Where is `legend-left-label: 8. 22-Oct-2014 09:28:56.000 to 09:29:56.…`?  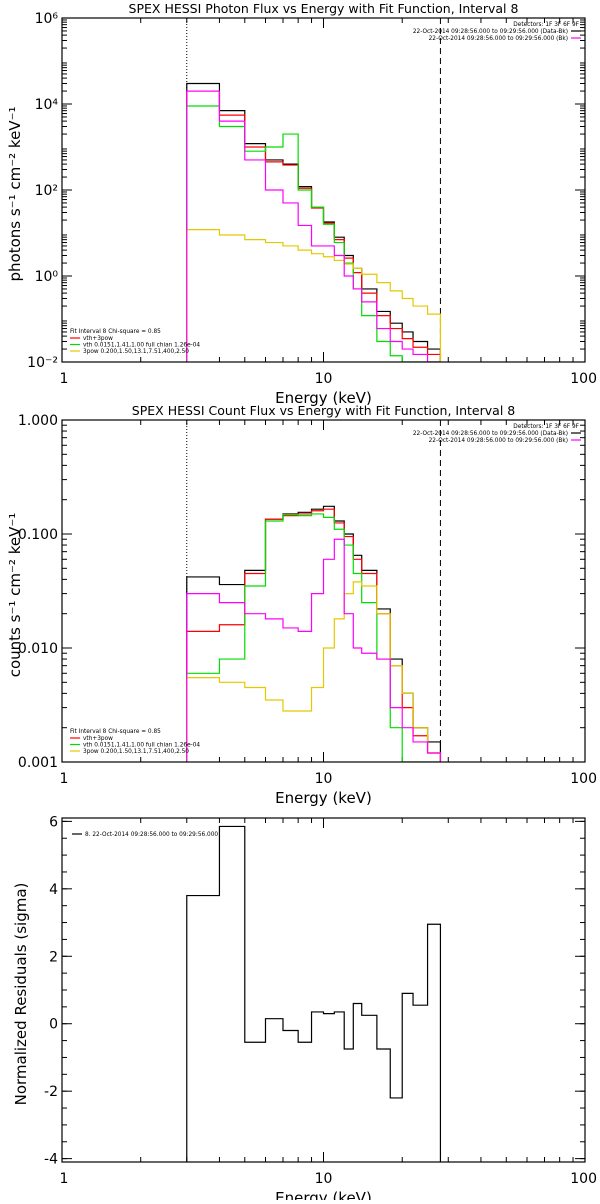 legend-left-label: 8. 22-Oct-2014 09:28:56.000 to 09:29:56.… is located at coordinates (151, 835).